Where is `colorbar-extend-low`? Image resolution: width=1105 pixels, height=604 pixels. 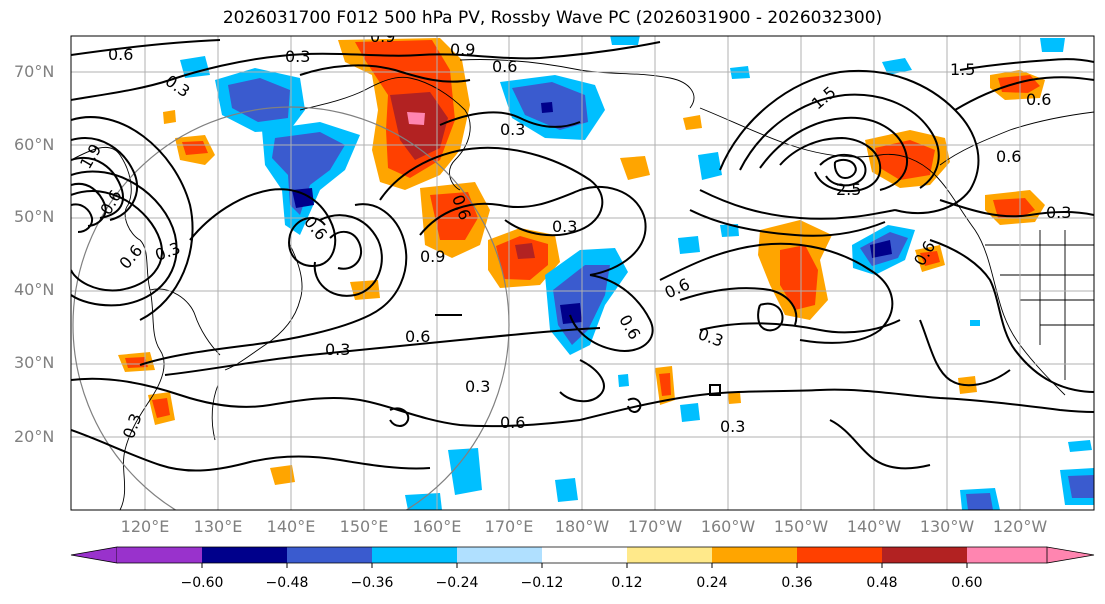
colorbar-extend-low is located at coordinates (94, 555).